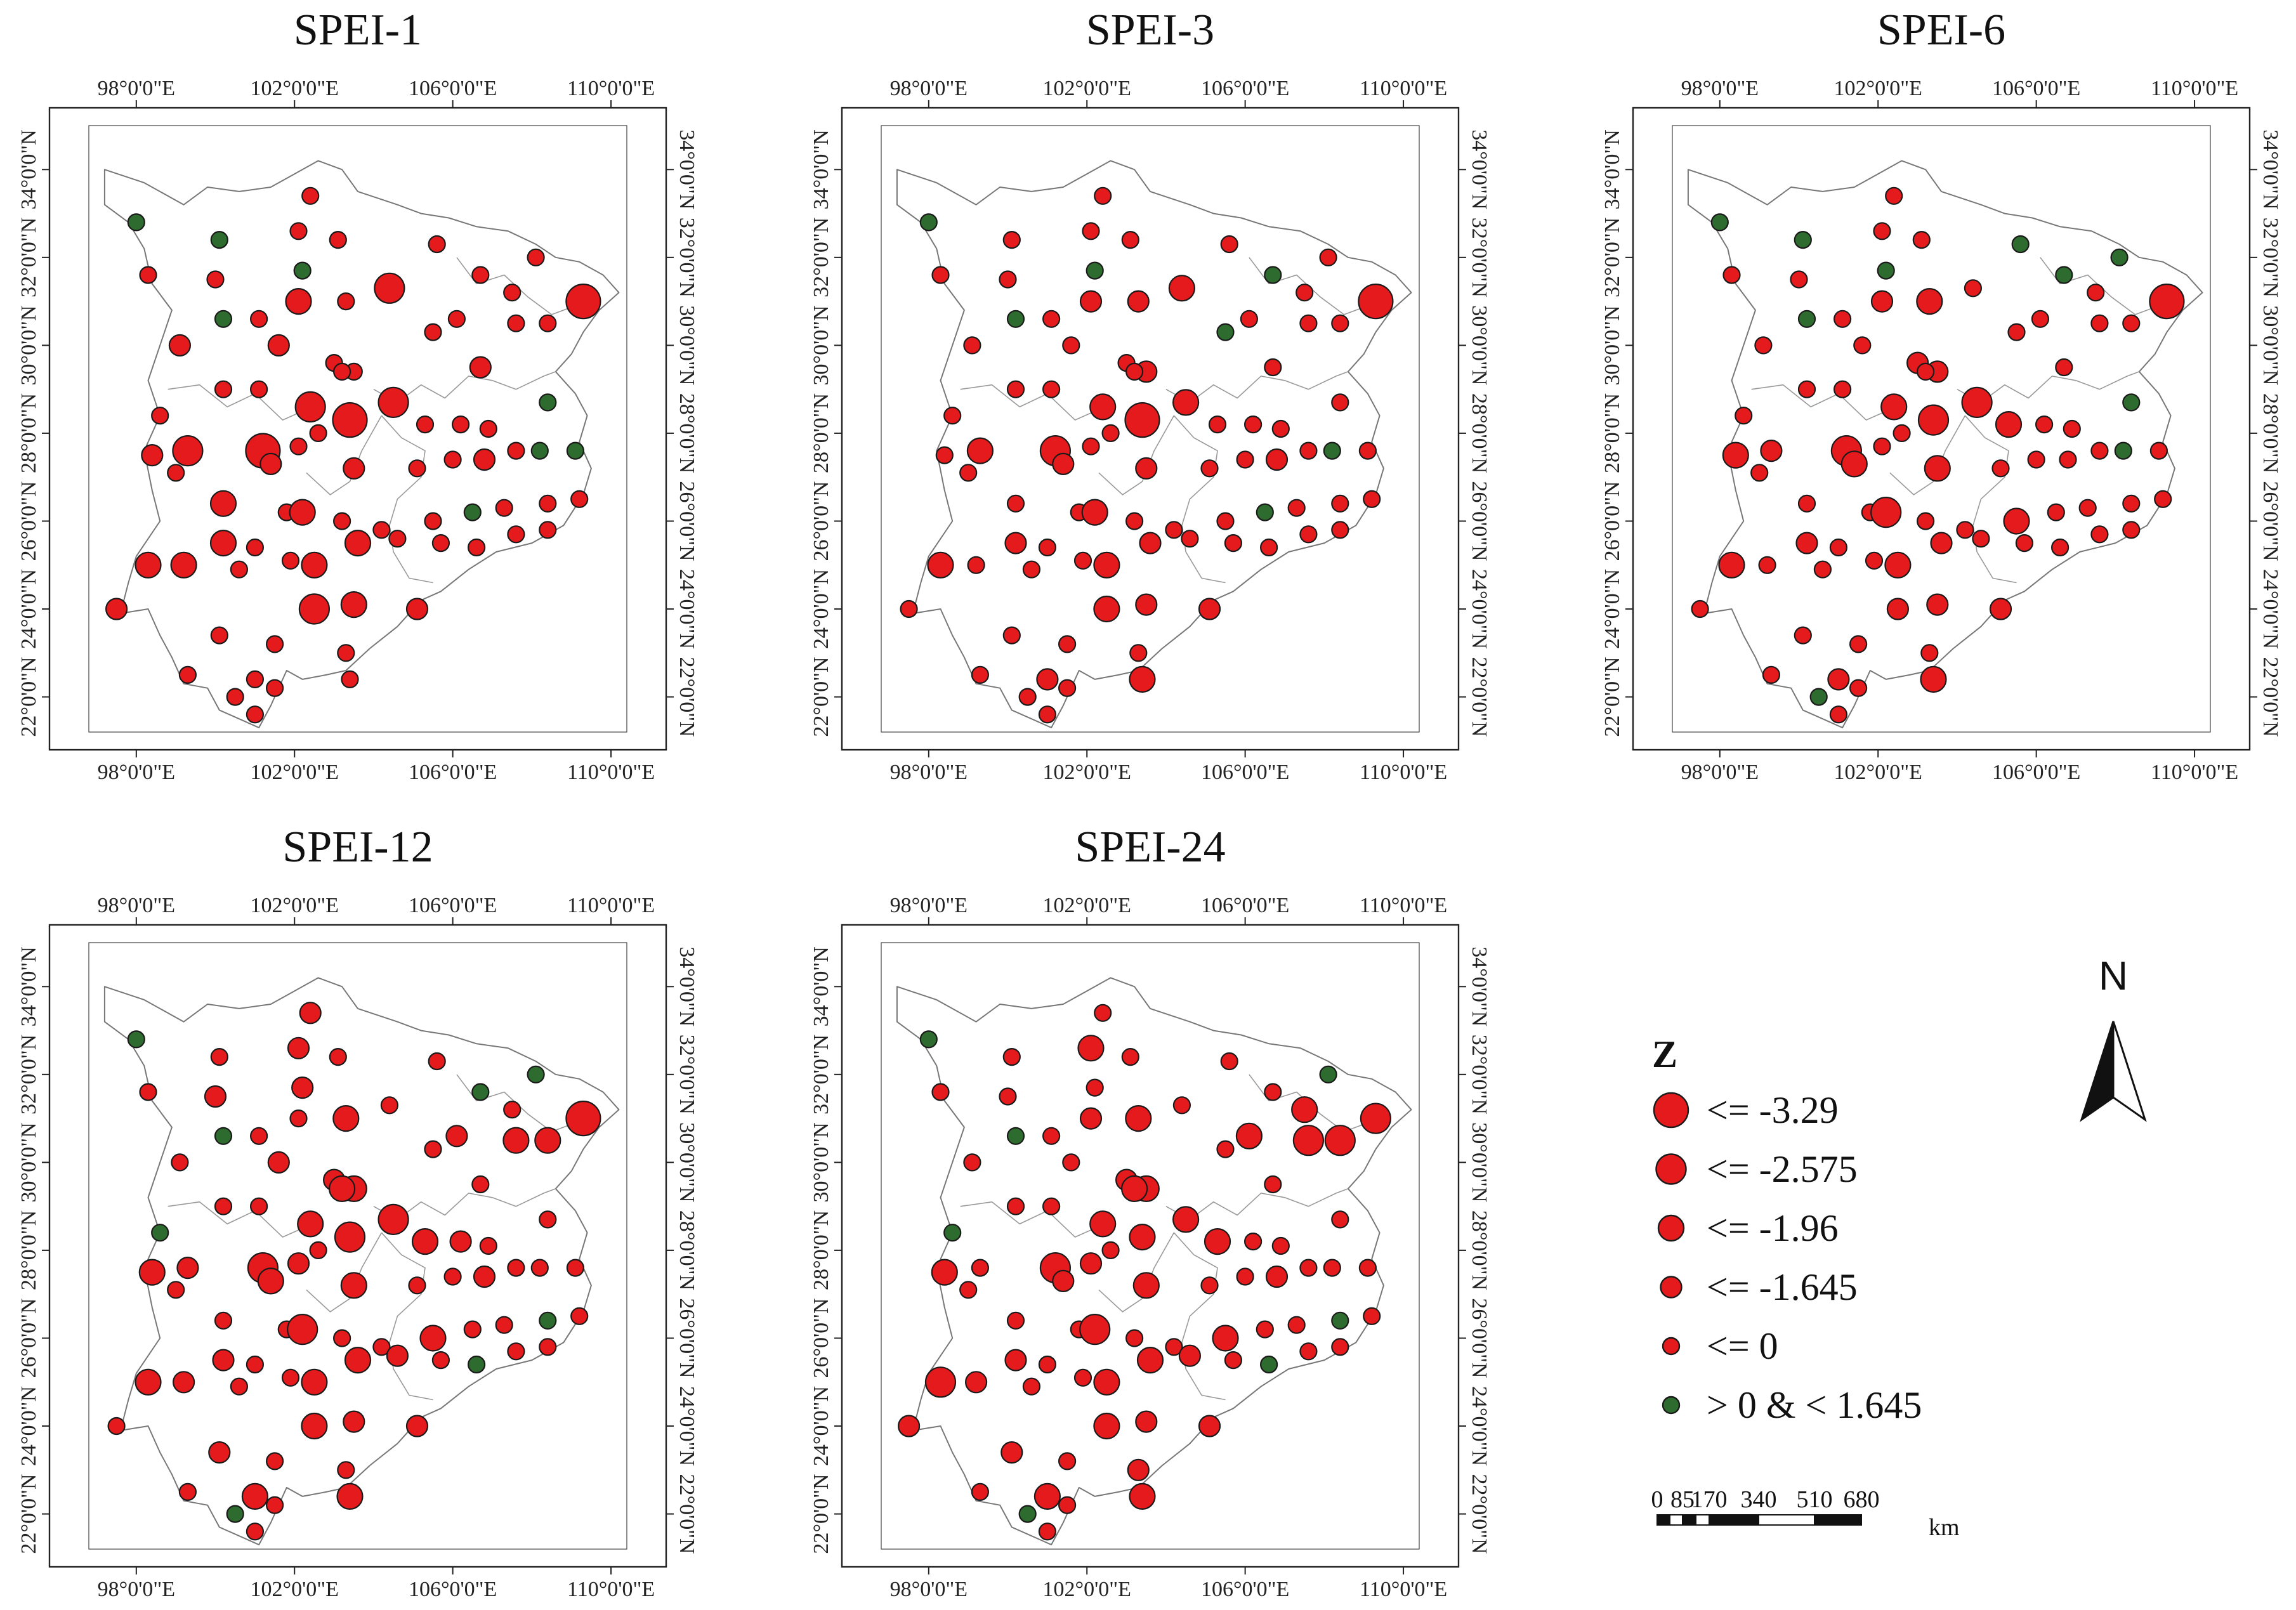 This screenshot has height=1610, width=2296. What do you see at coordinates (29, 1250) in the screenshot?
I see `lat-label-left: 28°0'0"N` at bounding box center [29, 1250].